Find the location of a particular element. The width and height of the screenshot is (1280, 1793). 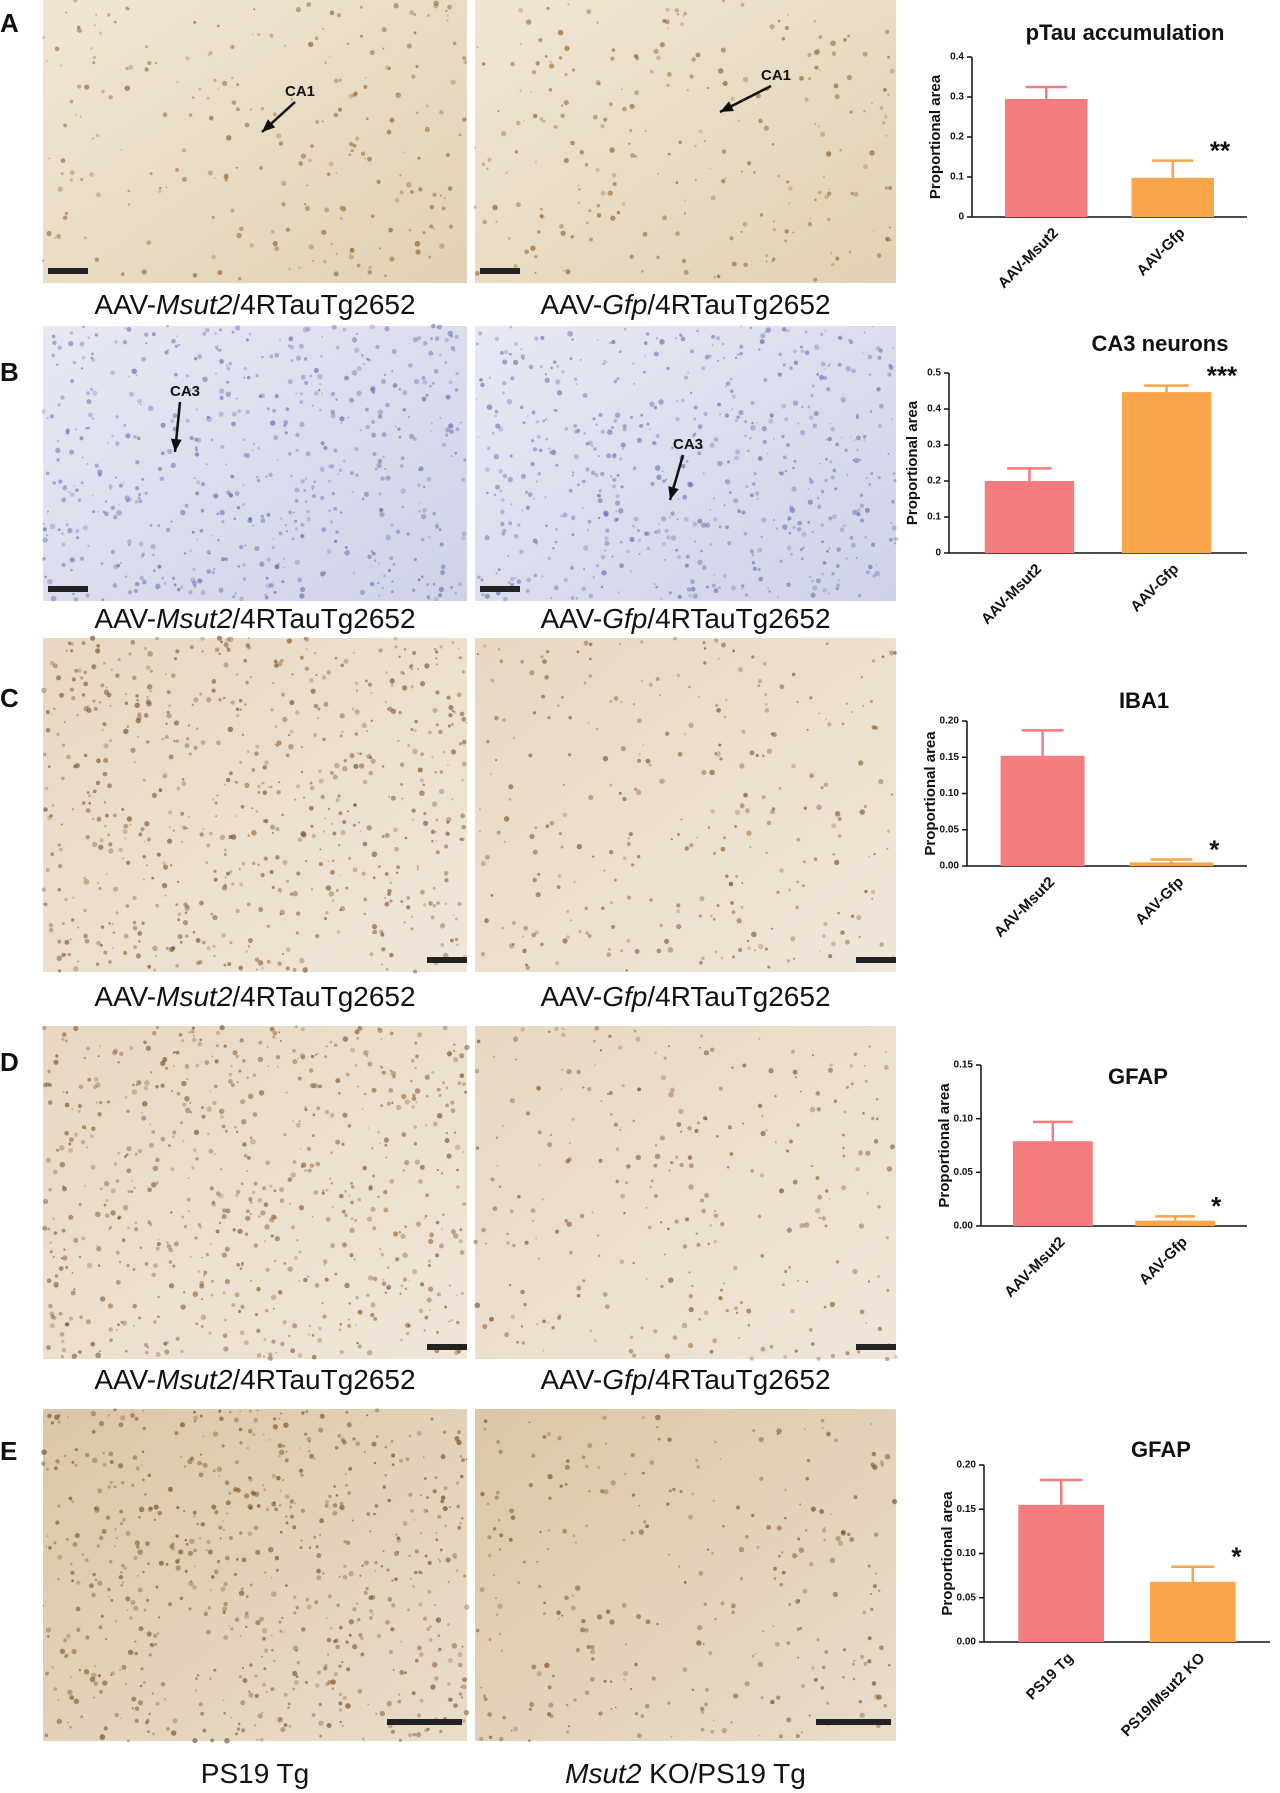

caption-part: /4RTauTg2652 is located at coordinates (323, 996).